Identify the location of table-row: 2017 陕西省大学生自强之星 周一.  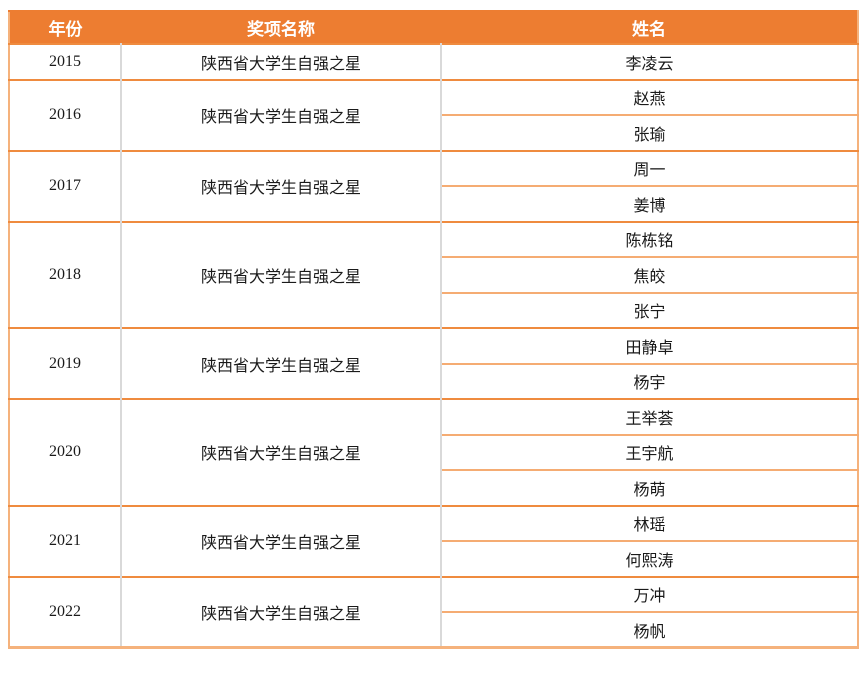
(433, 185).